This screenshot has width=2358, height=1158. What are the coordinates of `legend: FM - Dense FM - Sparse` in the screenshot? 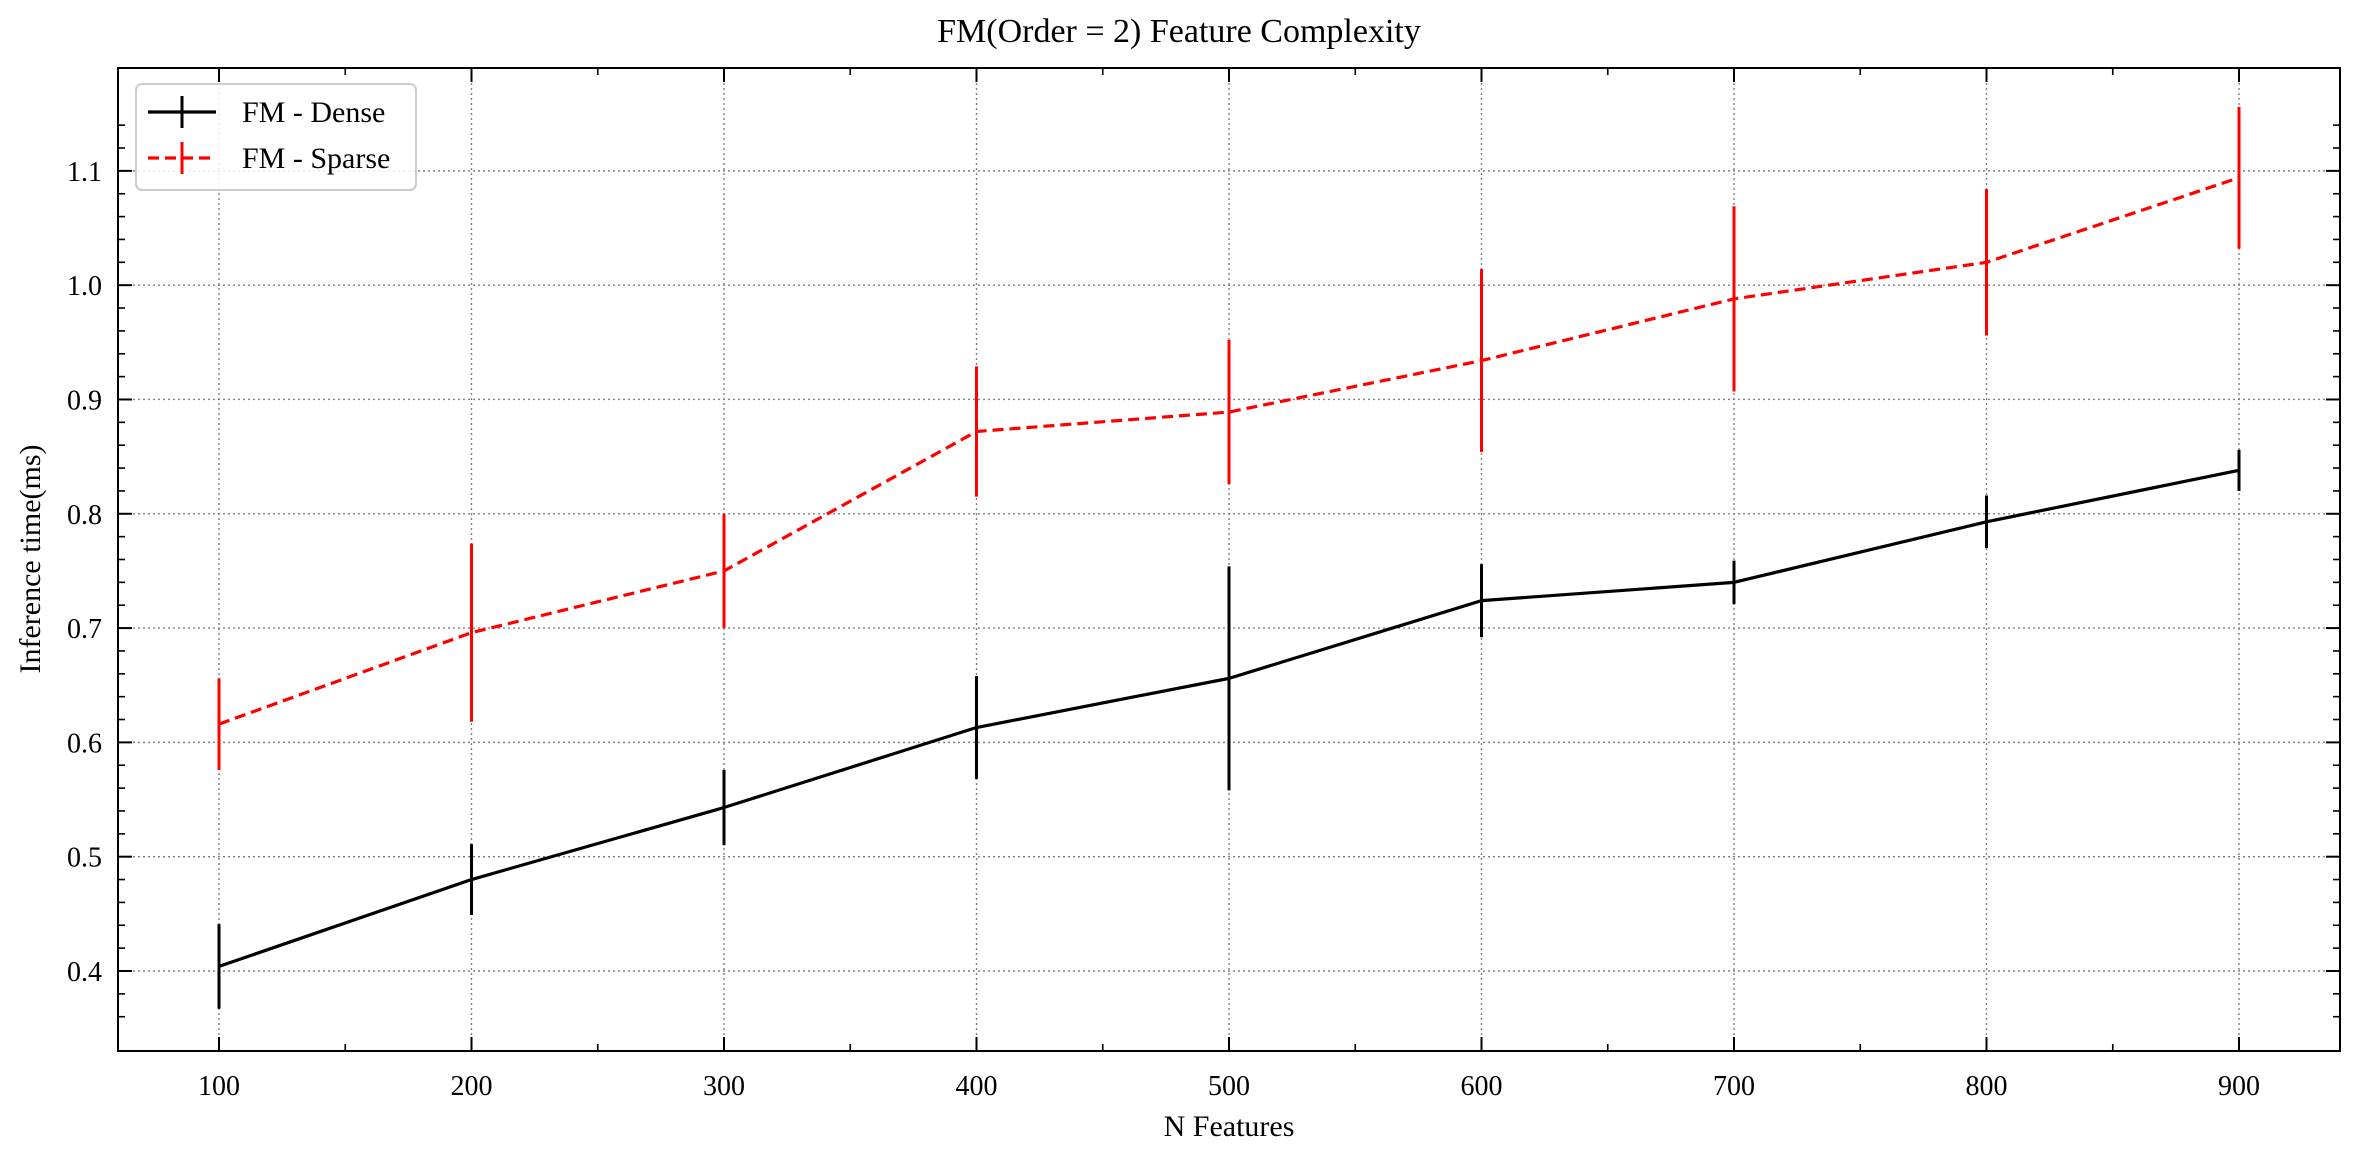 It's located at (276, 137).